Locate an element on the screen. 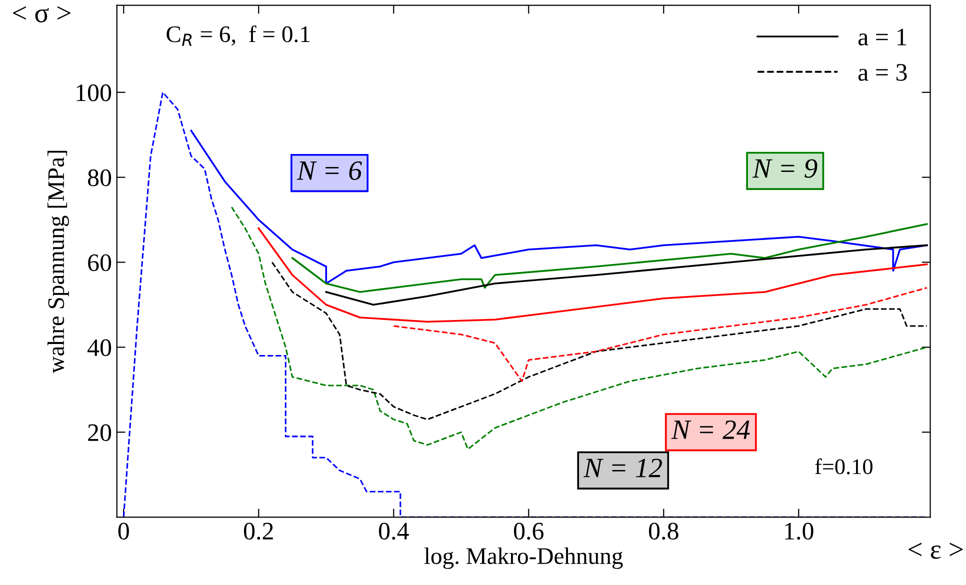  x-tick-label: 0 is located at coordinates (123, 531).